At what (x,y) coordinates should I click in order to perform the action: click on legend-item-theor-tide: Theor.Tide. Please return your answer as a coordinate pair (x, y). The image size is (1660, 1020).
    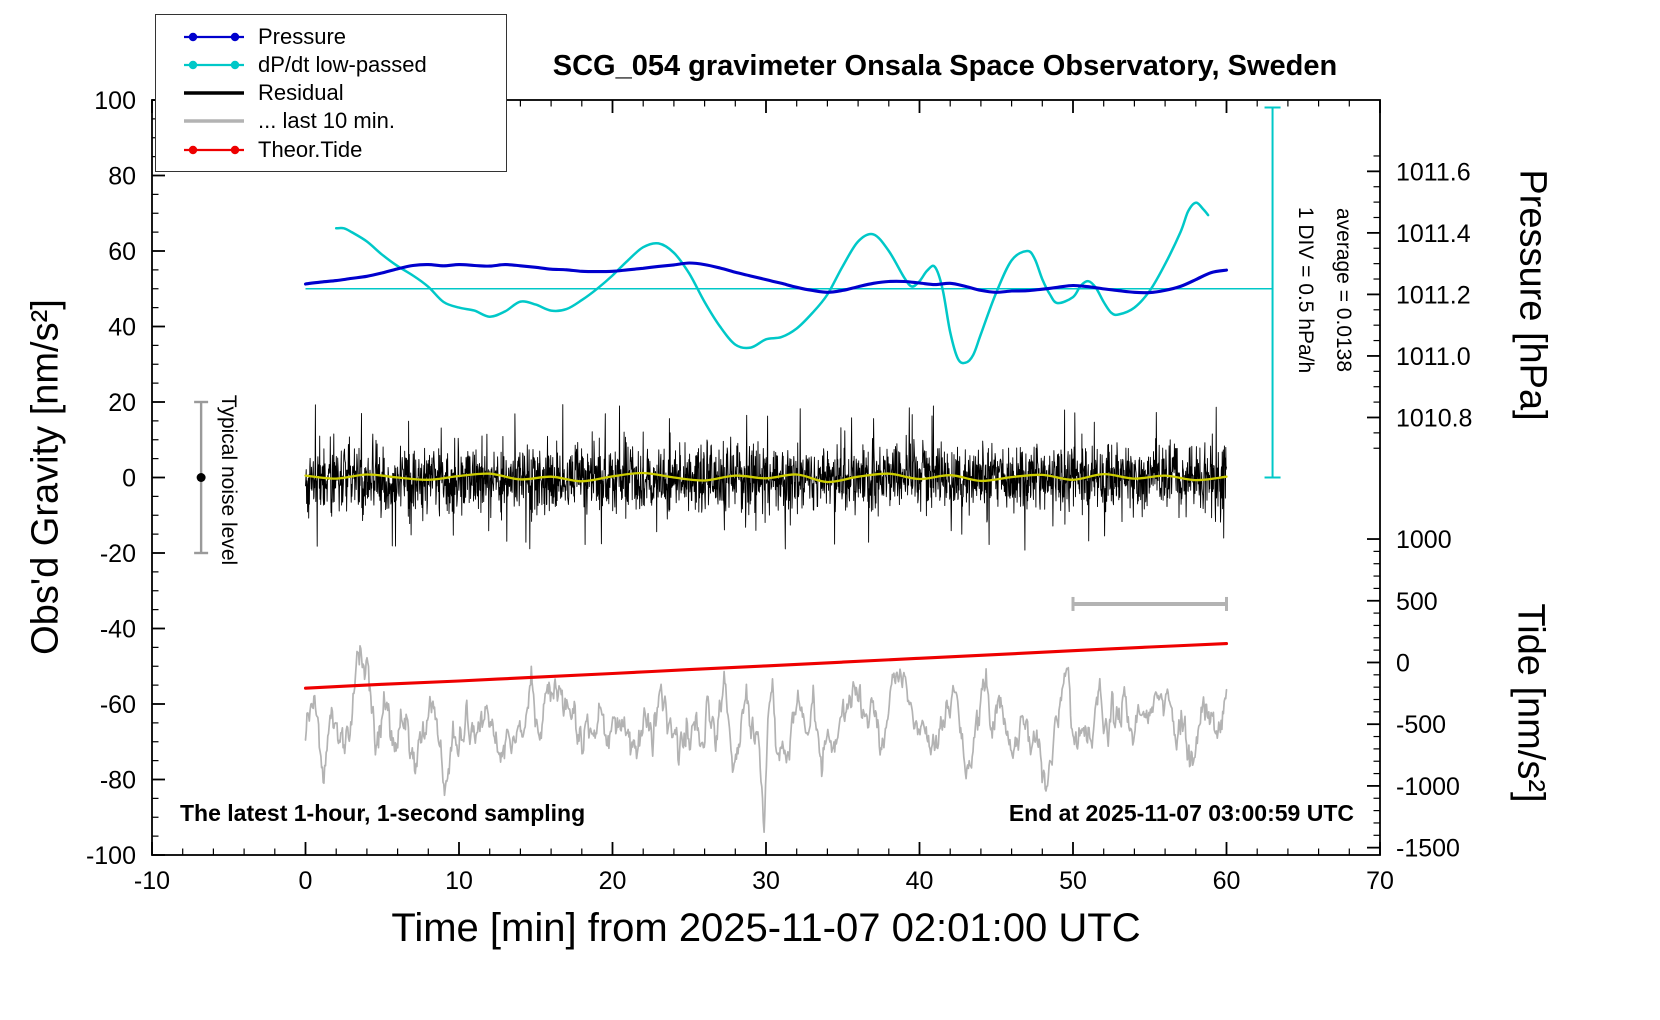
    Looking at the image, I should click on (344, 149).